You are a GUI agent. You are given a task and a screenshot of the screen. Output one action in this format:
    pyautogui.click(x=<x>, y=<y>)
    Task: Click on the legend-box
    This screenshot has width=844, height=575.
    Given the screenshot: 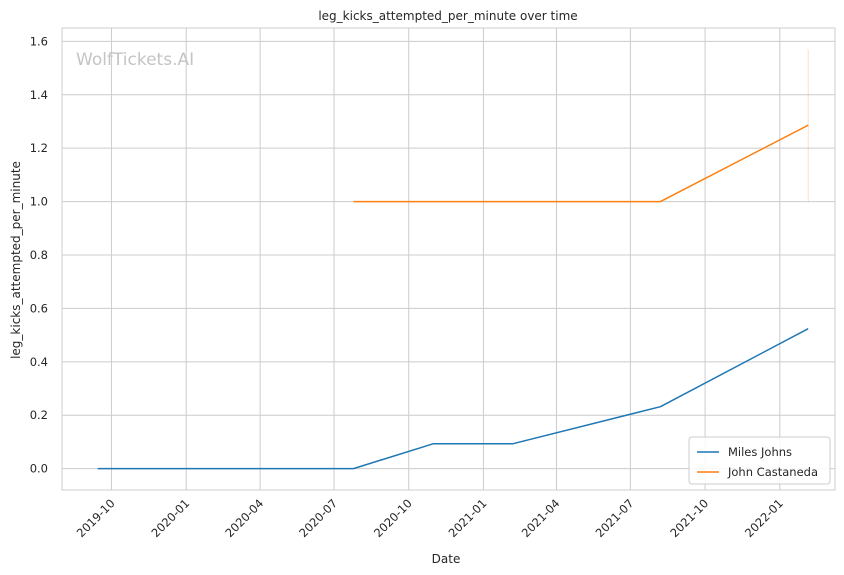 What is the action you would take?
    pyautogui.click(x=759, y=460)
    